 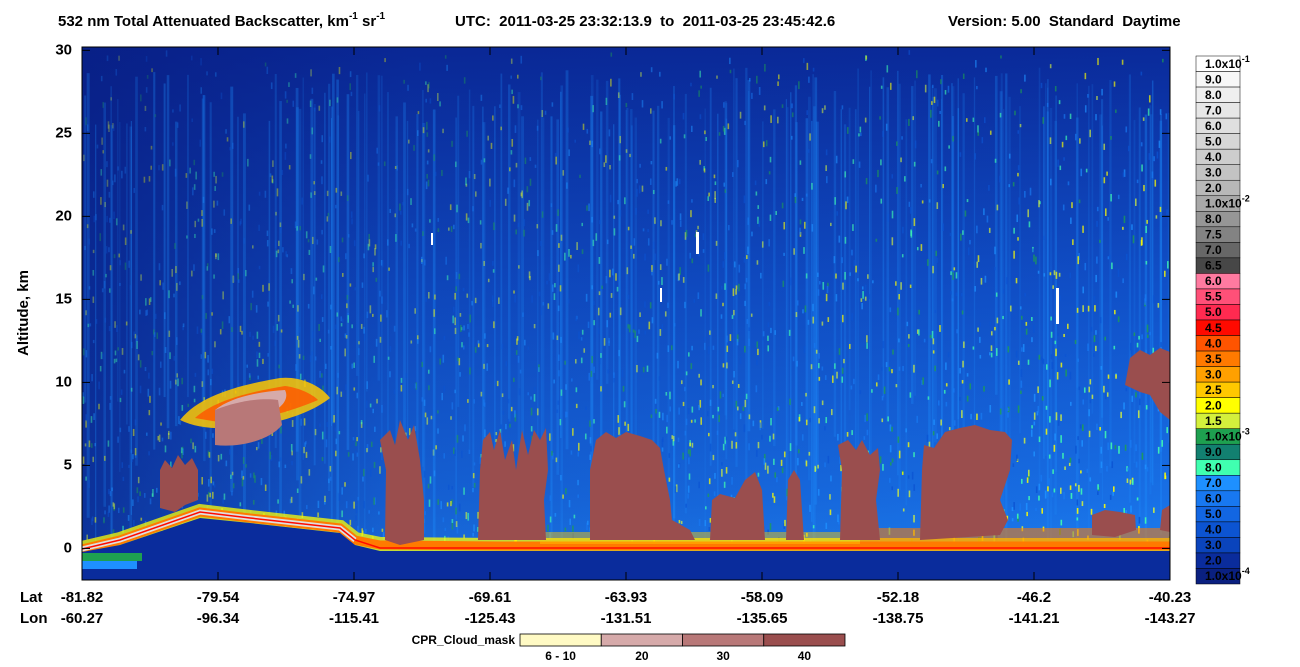 I want to click on colorbar-label: 1.0x10⁻¹, so click(x=1227, y=62).